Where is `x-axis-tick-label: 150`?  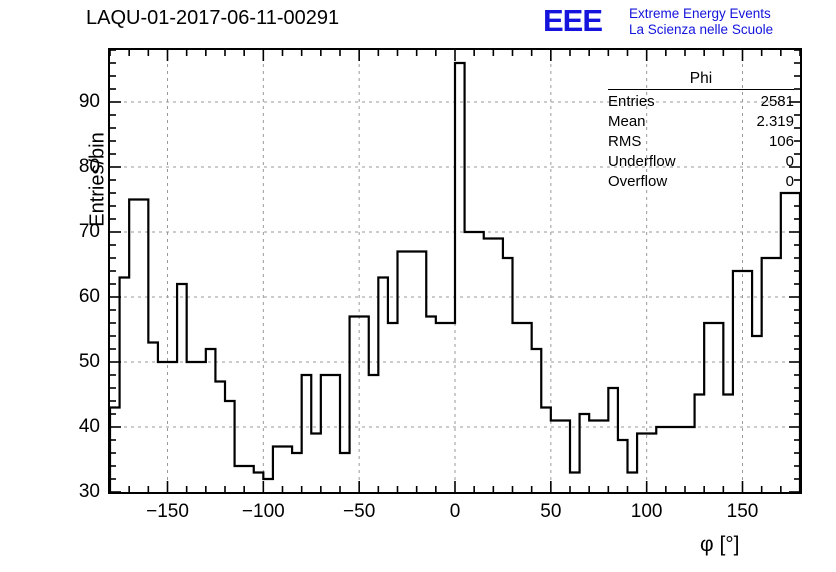
x-axis-tick-label: 150 is located at coordinates (742, 511).